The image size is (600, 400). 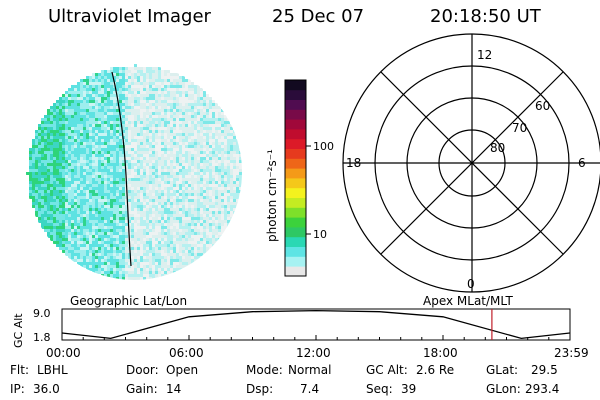 I want to click on glat-value: 29.5, so click(x=544, y=370).